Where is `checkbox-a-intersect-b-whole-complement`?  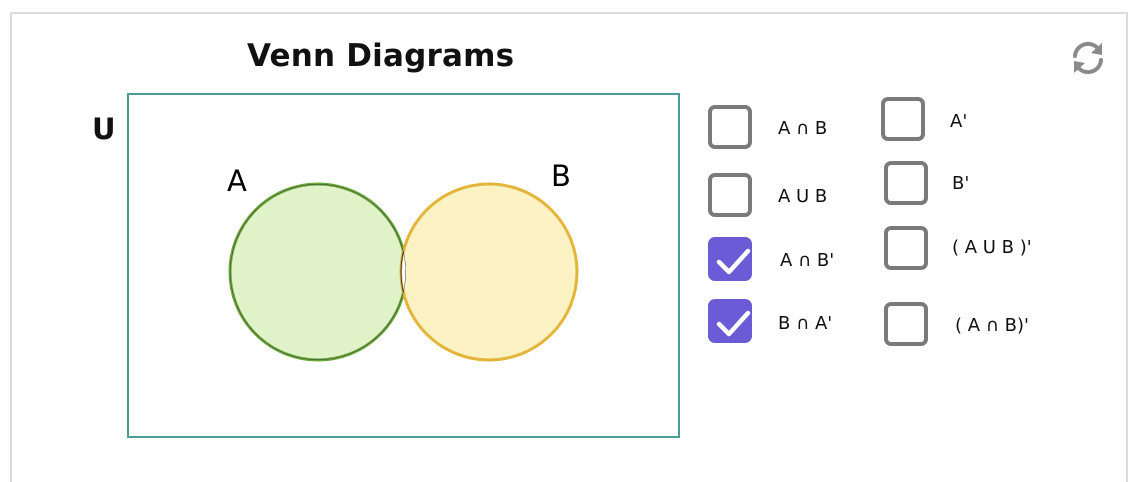
checkbox-a-intersect-b-whole-complement is located at coordinates (906, 324).